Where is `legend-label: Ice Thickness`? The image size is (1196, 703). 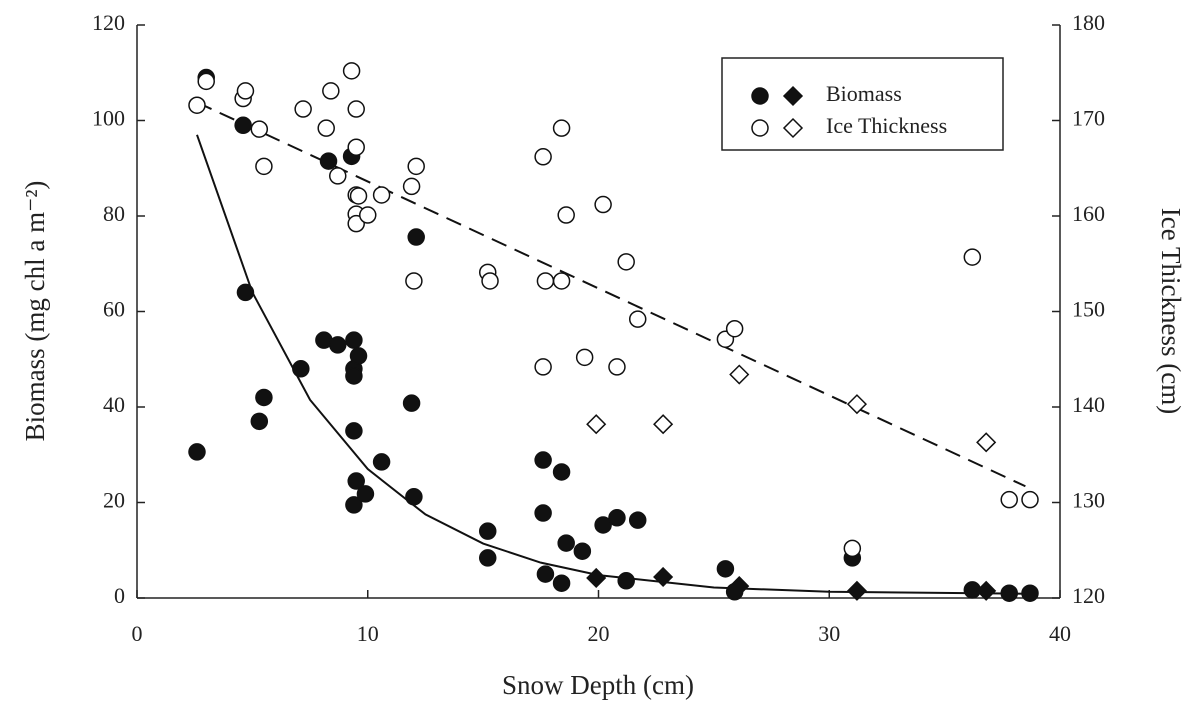
legend-label: Ice Thickness is located at coordinates (886, 125).